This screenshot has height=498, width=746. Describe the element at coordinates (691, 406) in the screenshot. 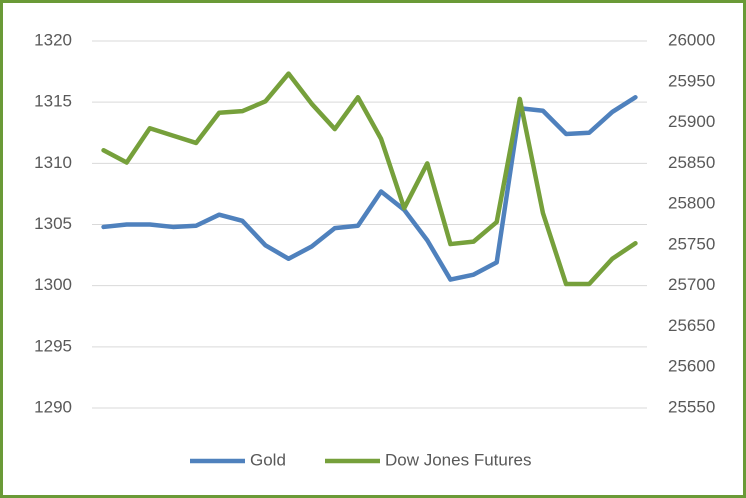

I see `y2-tick-label: 25550` at that location.